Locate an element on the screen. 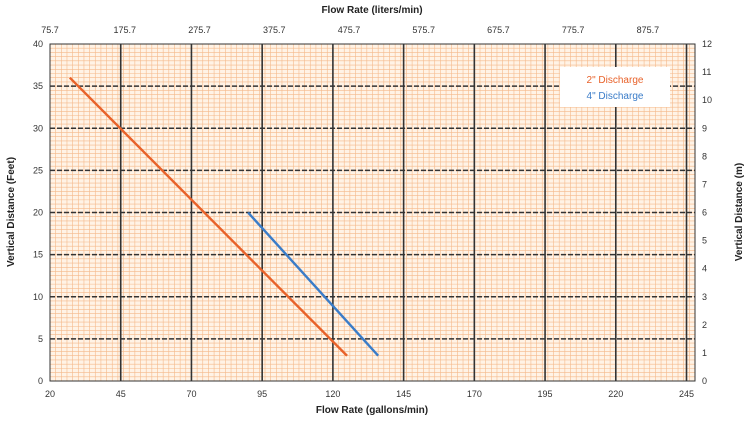  x-tick-label: 170 is located at coordinates (474, 394).